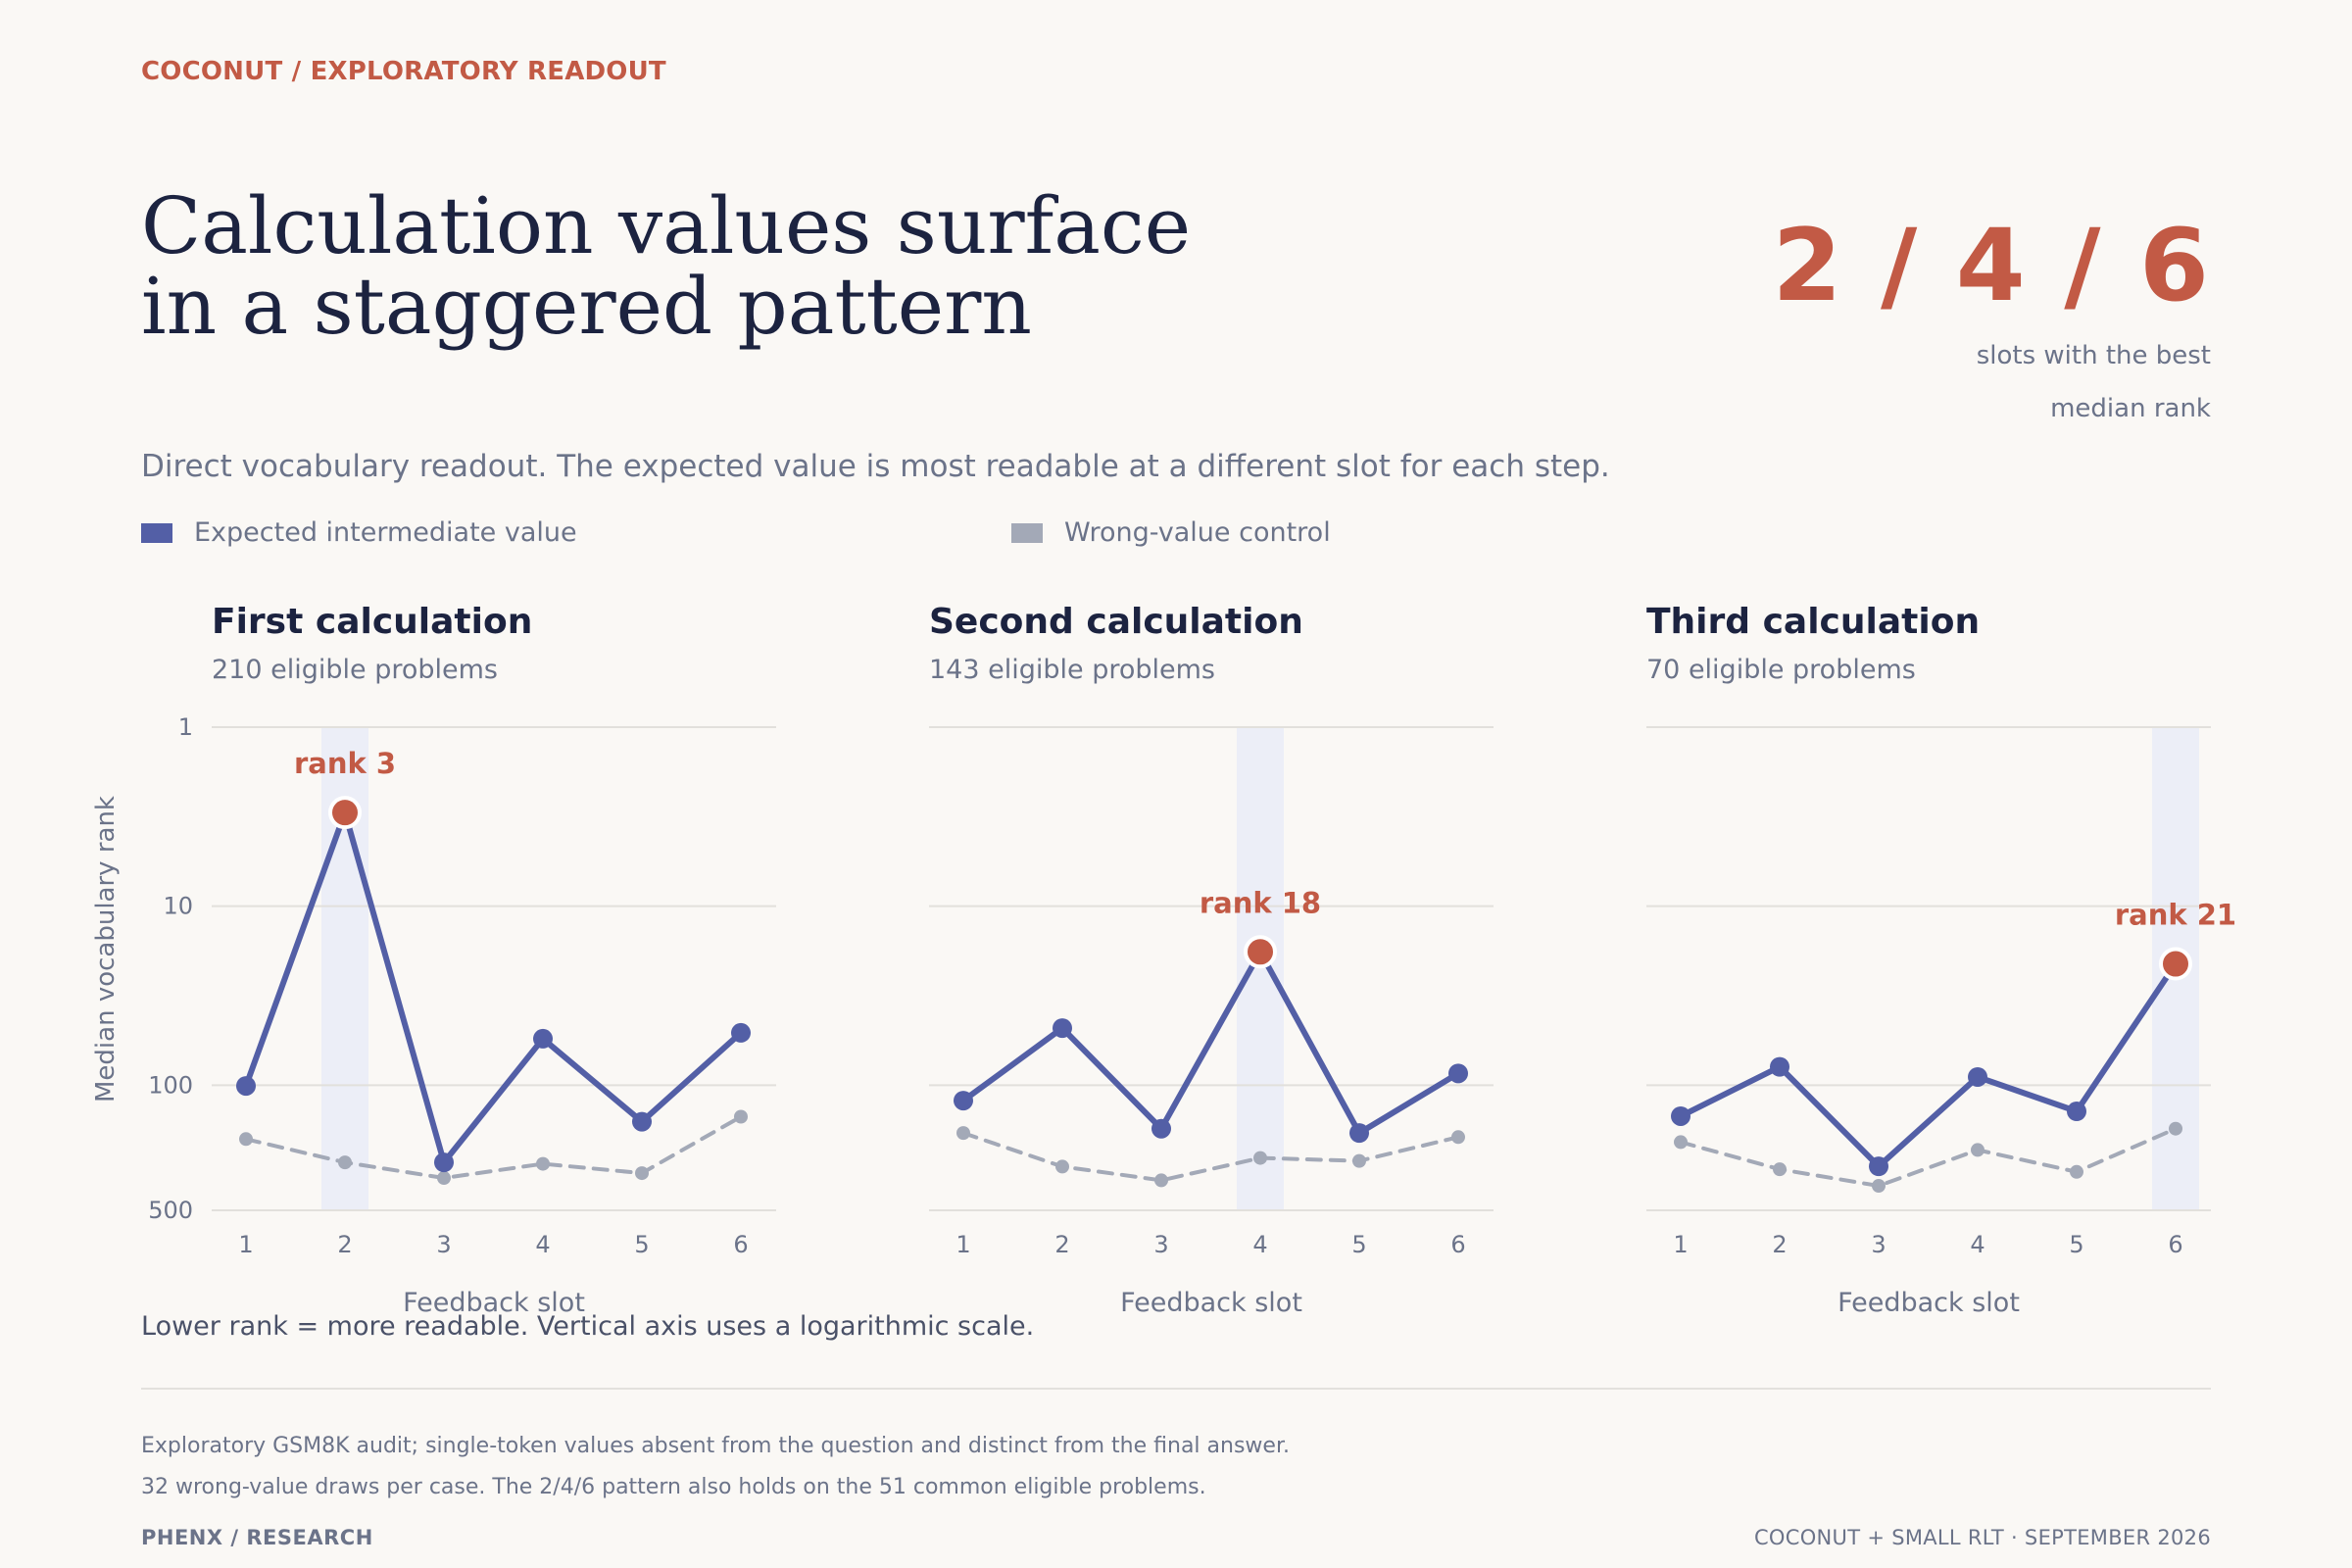 The image size is (2352, 1568). Describe the element at coordinates (586, 306) in the screenshot. I see `title-line-2: in a staggered pattern` at that location.